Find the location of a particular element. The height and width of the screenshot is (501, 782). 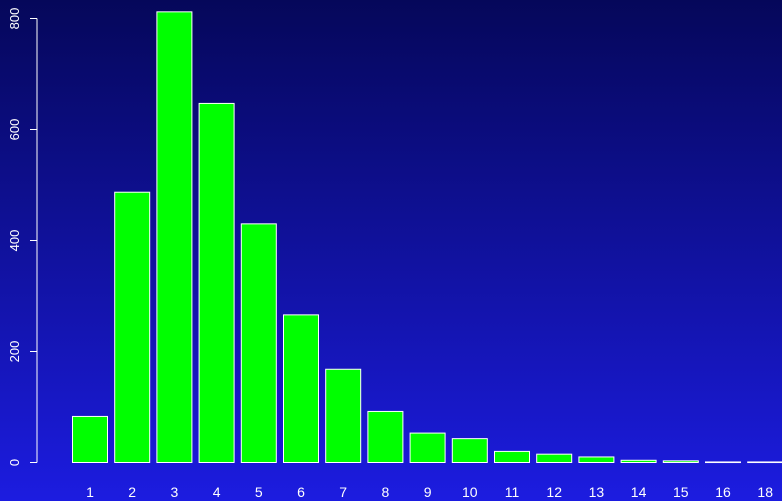

x-tick-label: 13 is located at coordinates (597, 492).